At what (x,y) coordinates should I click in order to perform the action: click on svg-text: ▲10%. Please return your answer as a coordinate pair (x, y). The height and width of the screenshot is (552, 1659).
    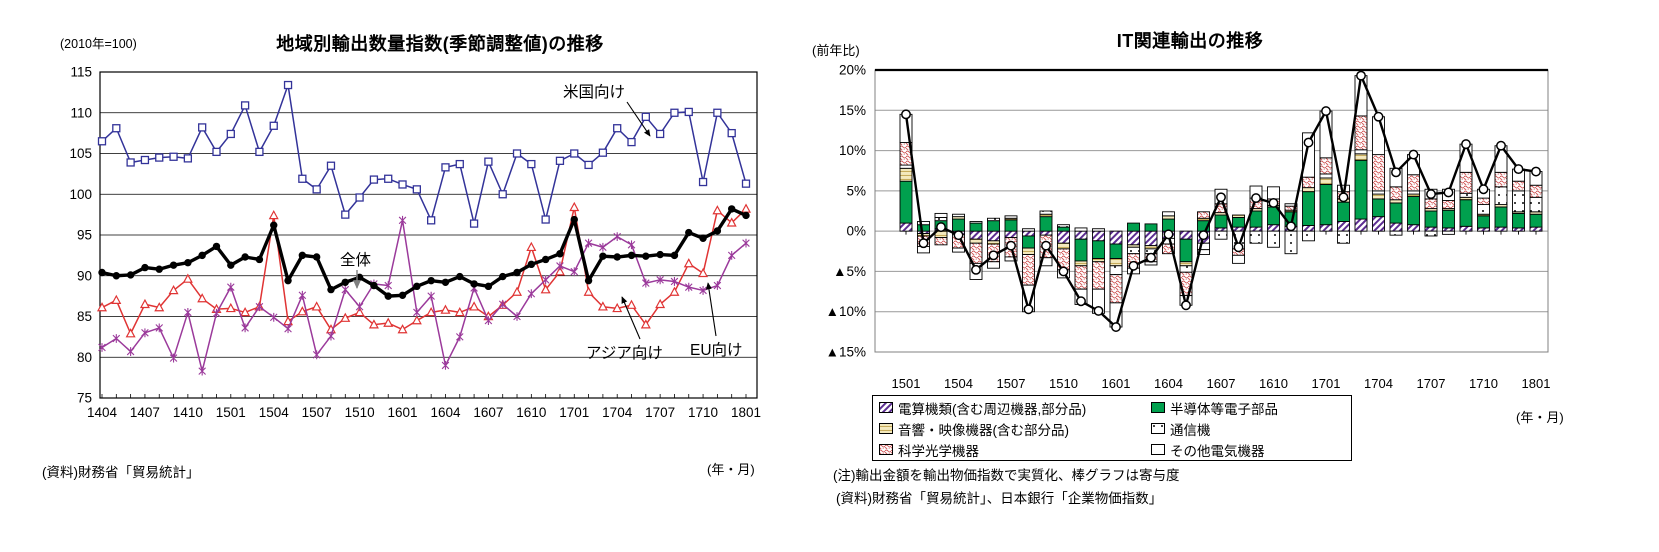
    Looking at the image, I should click on (846, 311).